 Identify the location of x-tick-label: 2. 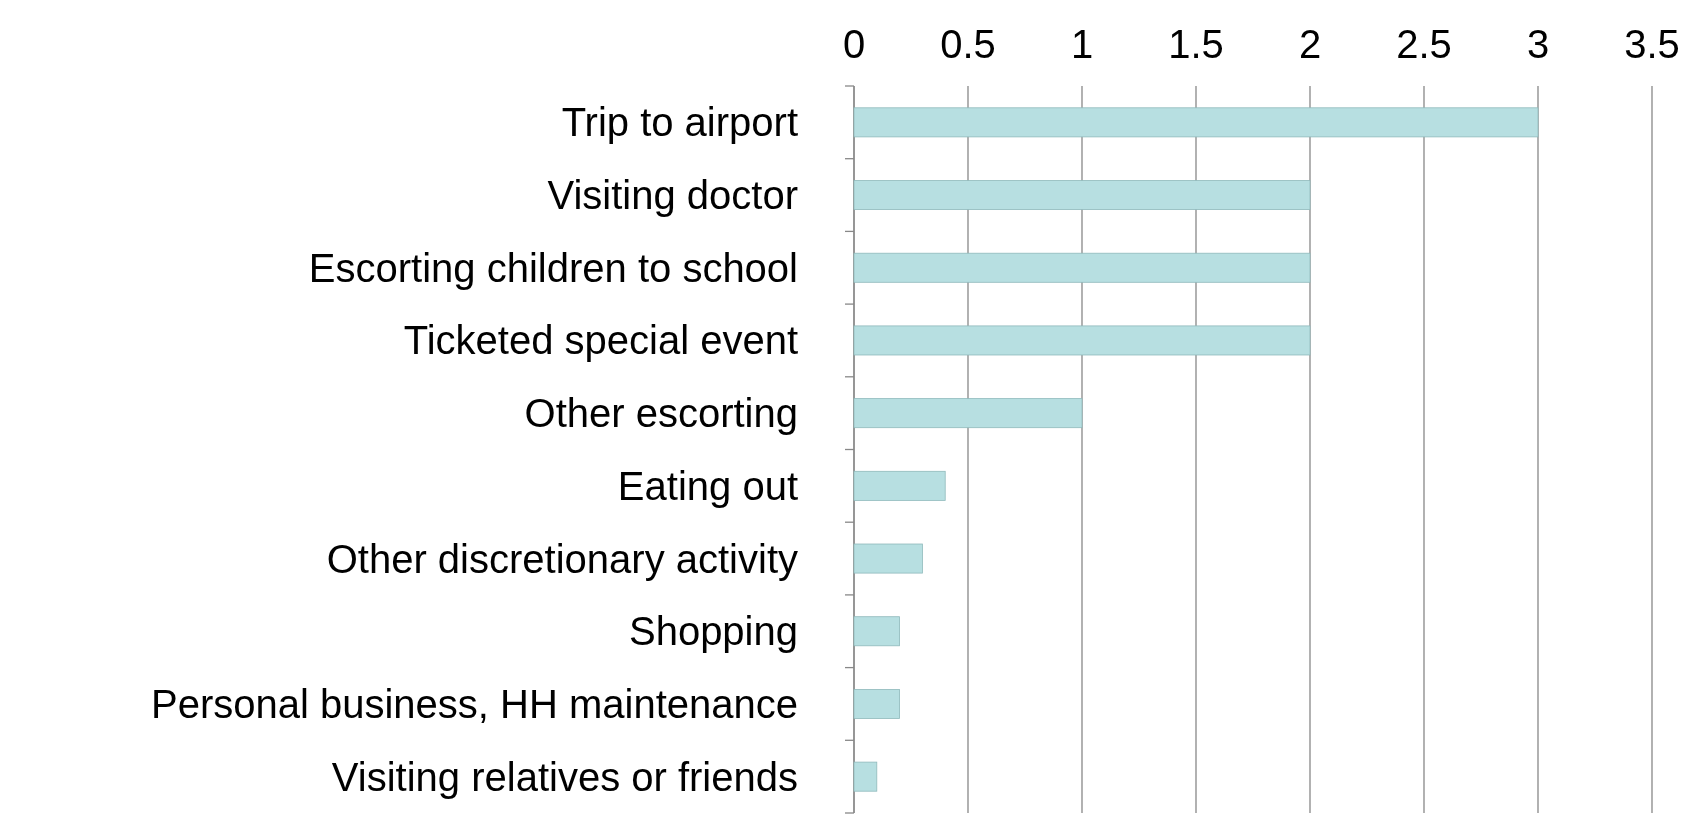
(1310, 44).